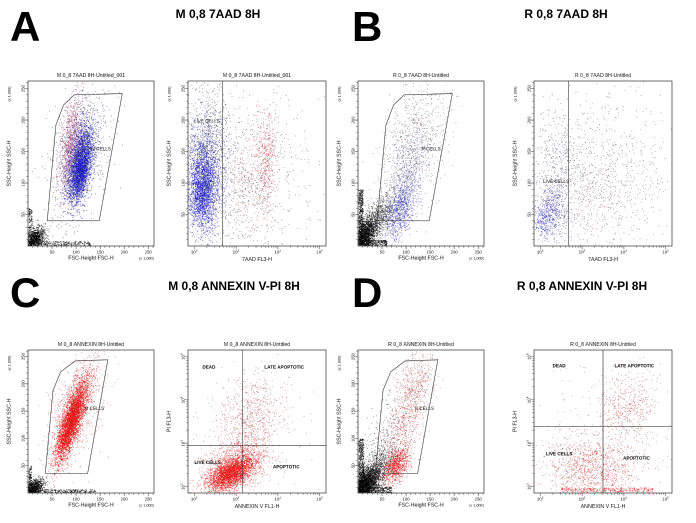 The width and height of the screenshot is (696, 523). I want to click on flow-plot-d-annexin-pi, so click(594, 430).